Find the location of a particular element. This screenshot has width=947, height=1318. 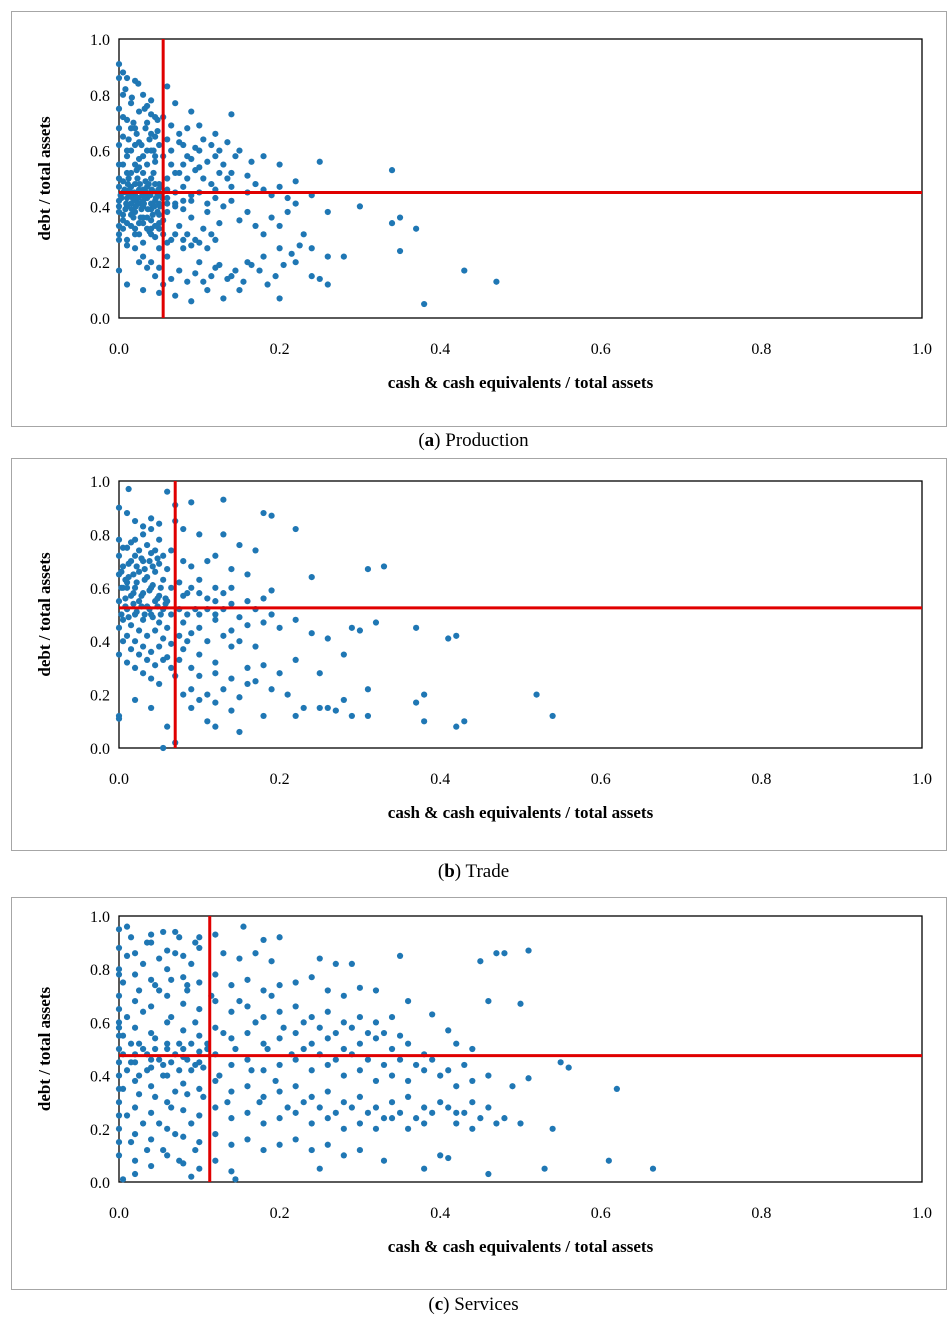

x-tick-label: 0.2 is located at coordinates (280, 349).